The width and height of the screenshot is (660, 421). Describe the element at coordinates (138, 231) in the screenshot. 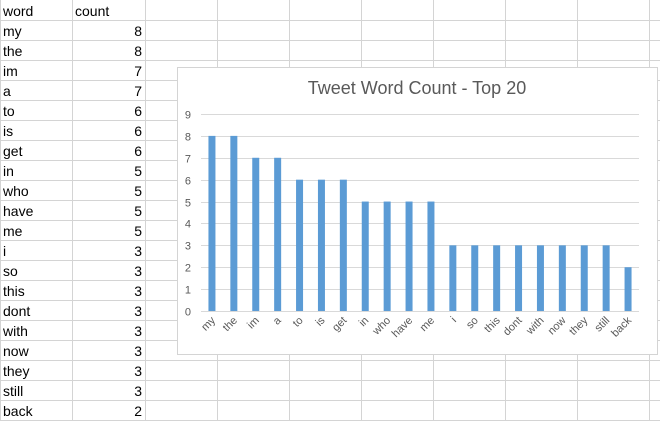

I see `cell-count-me: 5` at that location.